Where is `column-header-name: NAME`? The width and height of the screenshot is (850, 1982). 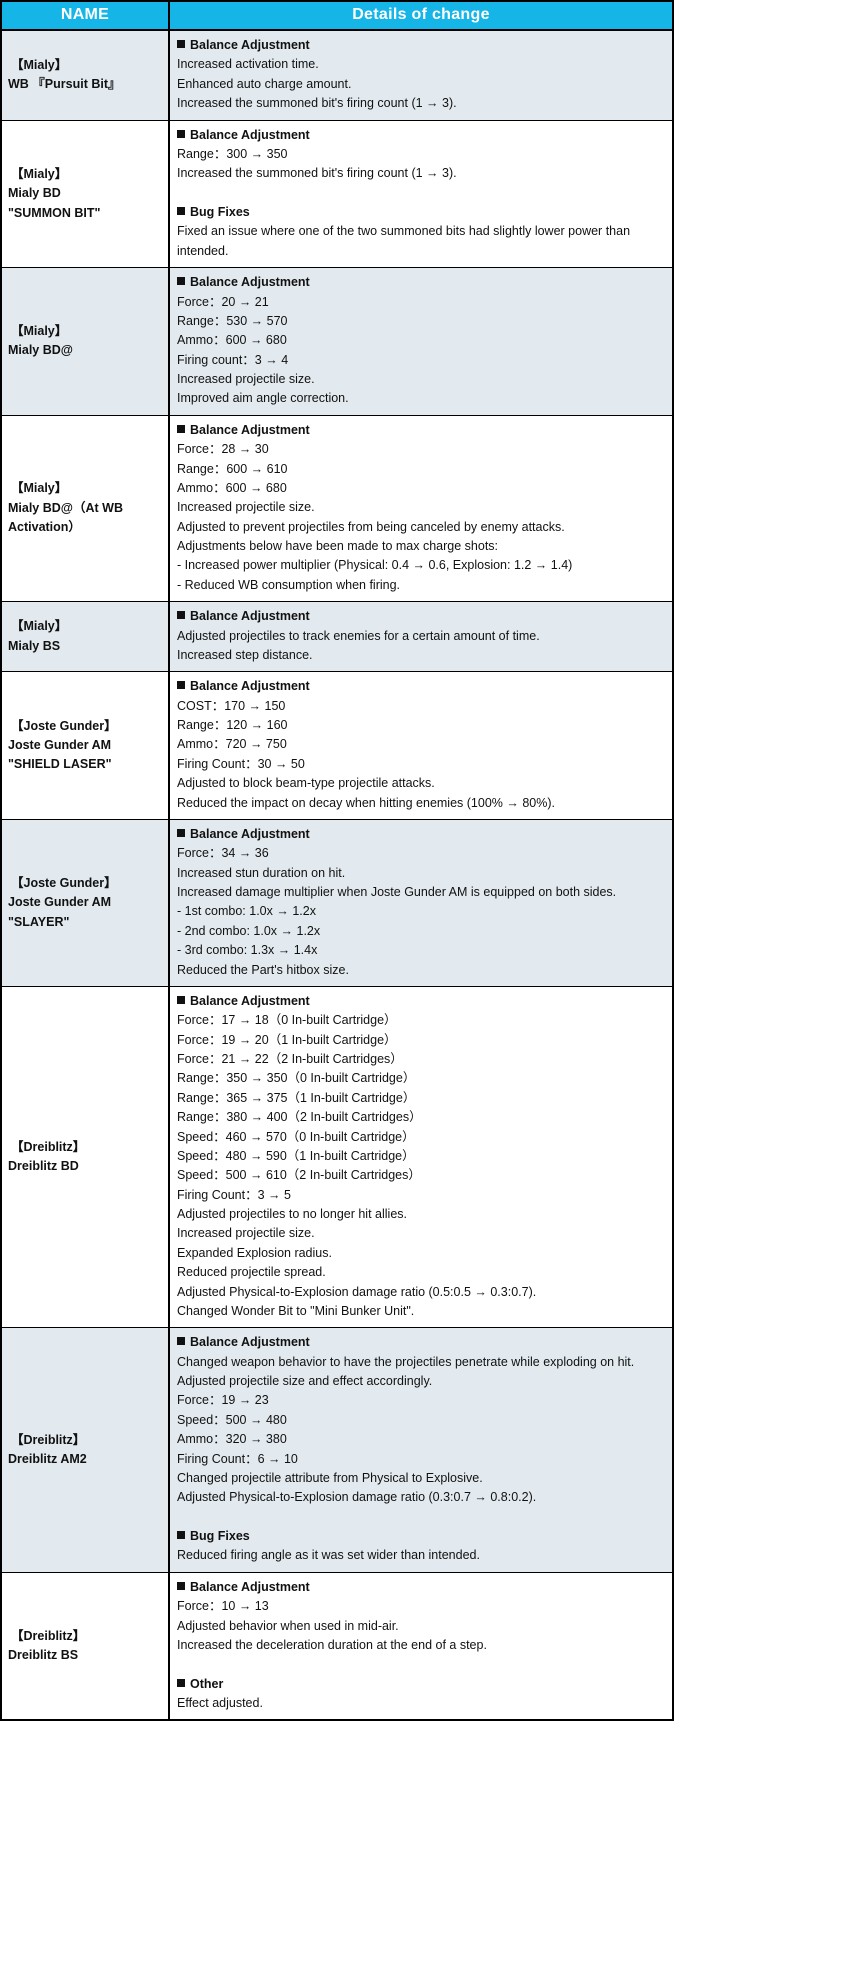
column-header-name: NAME is located at coordinates (85, 15).